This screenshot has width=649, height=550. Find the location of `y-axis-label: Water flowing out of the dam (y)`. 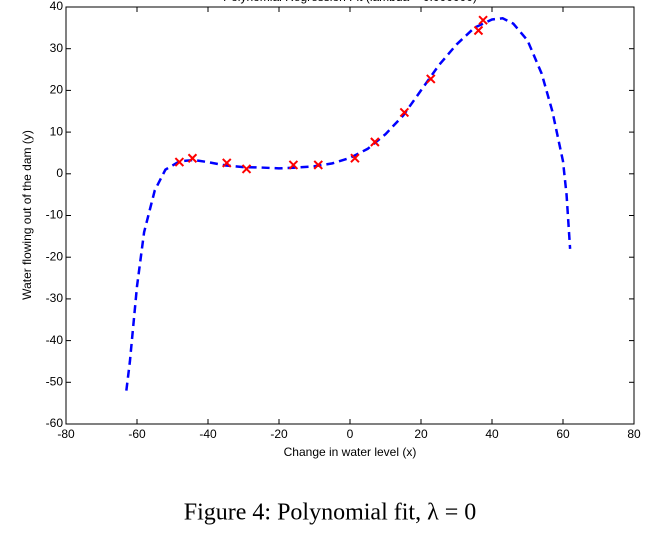

y-axis-label: Water flowing out of the dam (y) is located at coordinates (27, 215).